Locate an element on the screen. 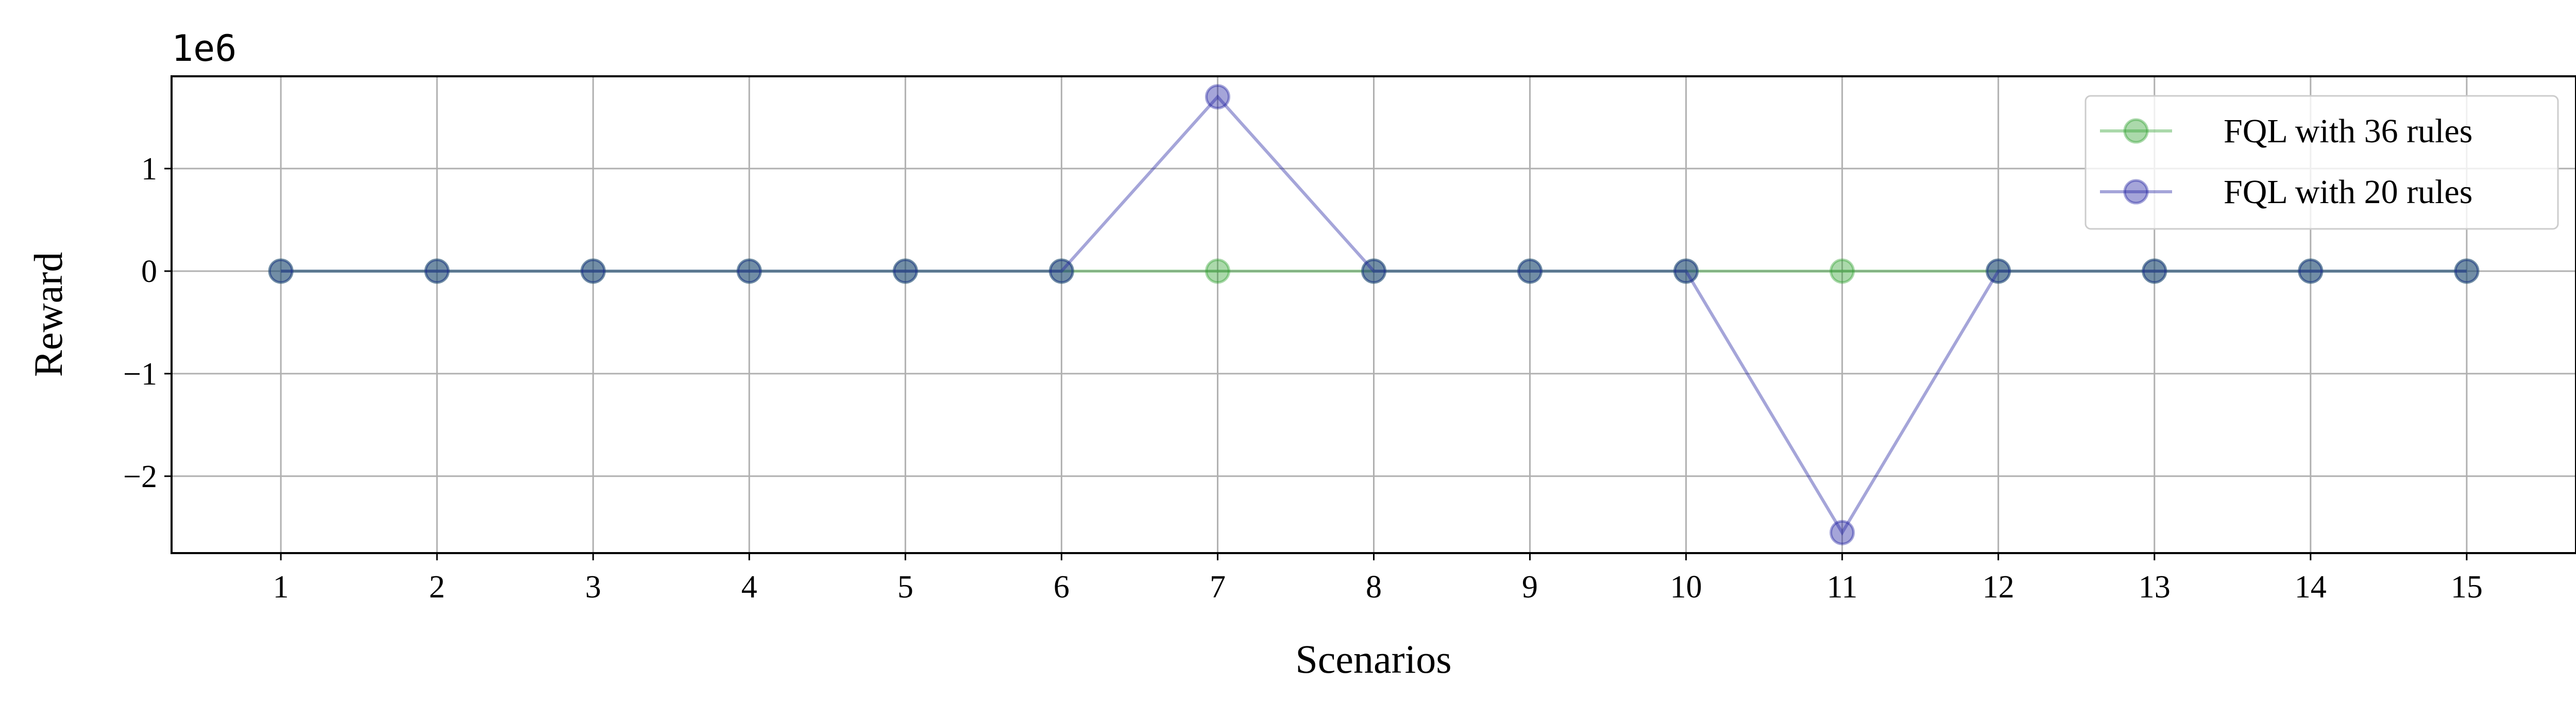 This screenshot has height=716, width=2576. legend: FQL with 36 rules FQL with 20 rules is located at coordinates (2321, 162).